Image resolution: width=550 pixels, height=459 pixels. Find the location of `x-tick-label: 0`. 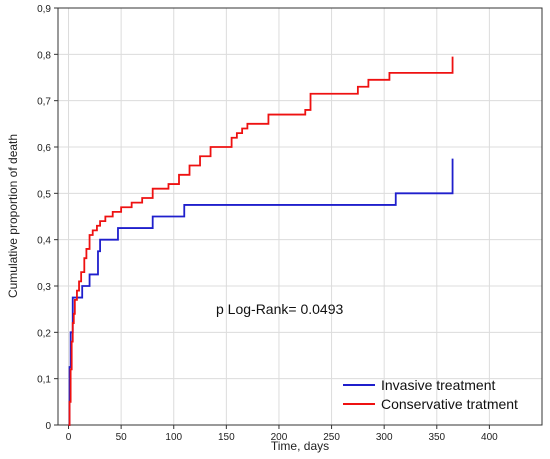

x-tick-label: 0 is located at coordinates (69, 437).